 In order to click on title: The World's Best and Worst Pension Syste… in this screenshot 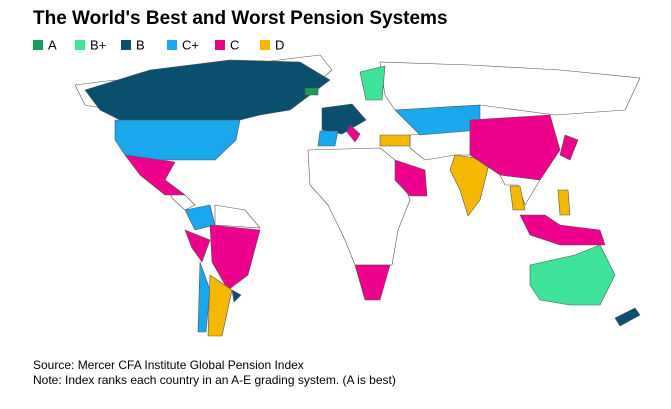, I will do `click(240, 18)`.